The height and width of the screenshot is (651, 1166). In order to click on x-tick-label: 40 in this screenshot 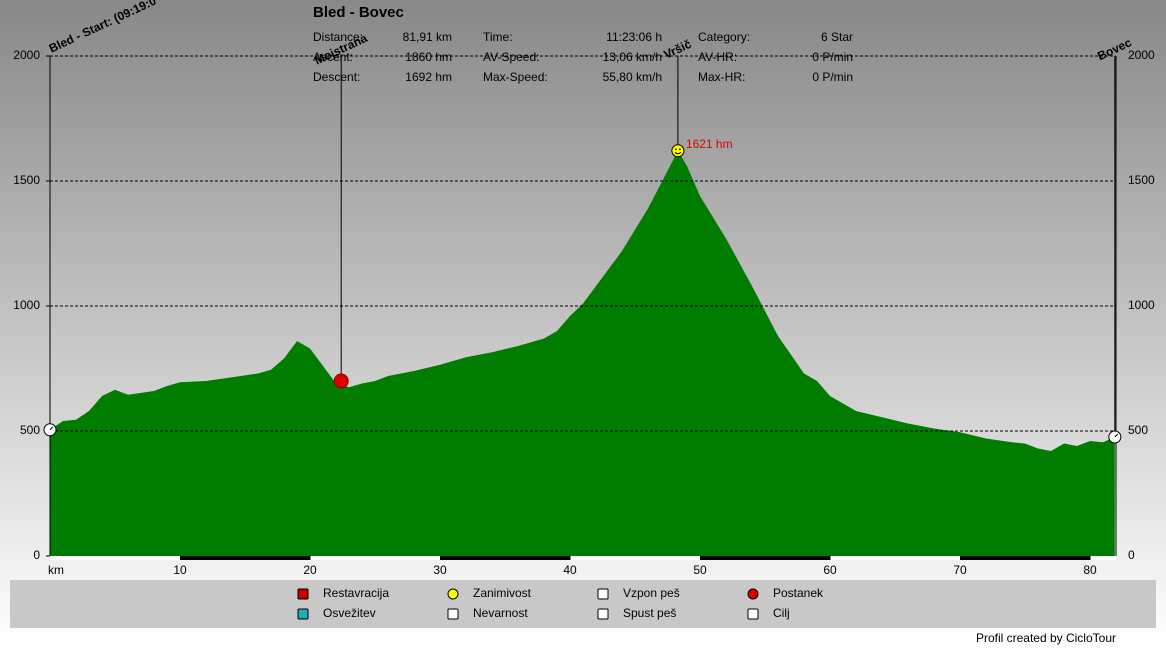, I will do `click(570, 570)`.